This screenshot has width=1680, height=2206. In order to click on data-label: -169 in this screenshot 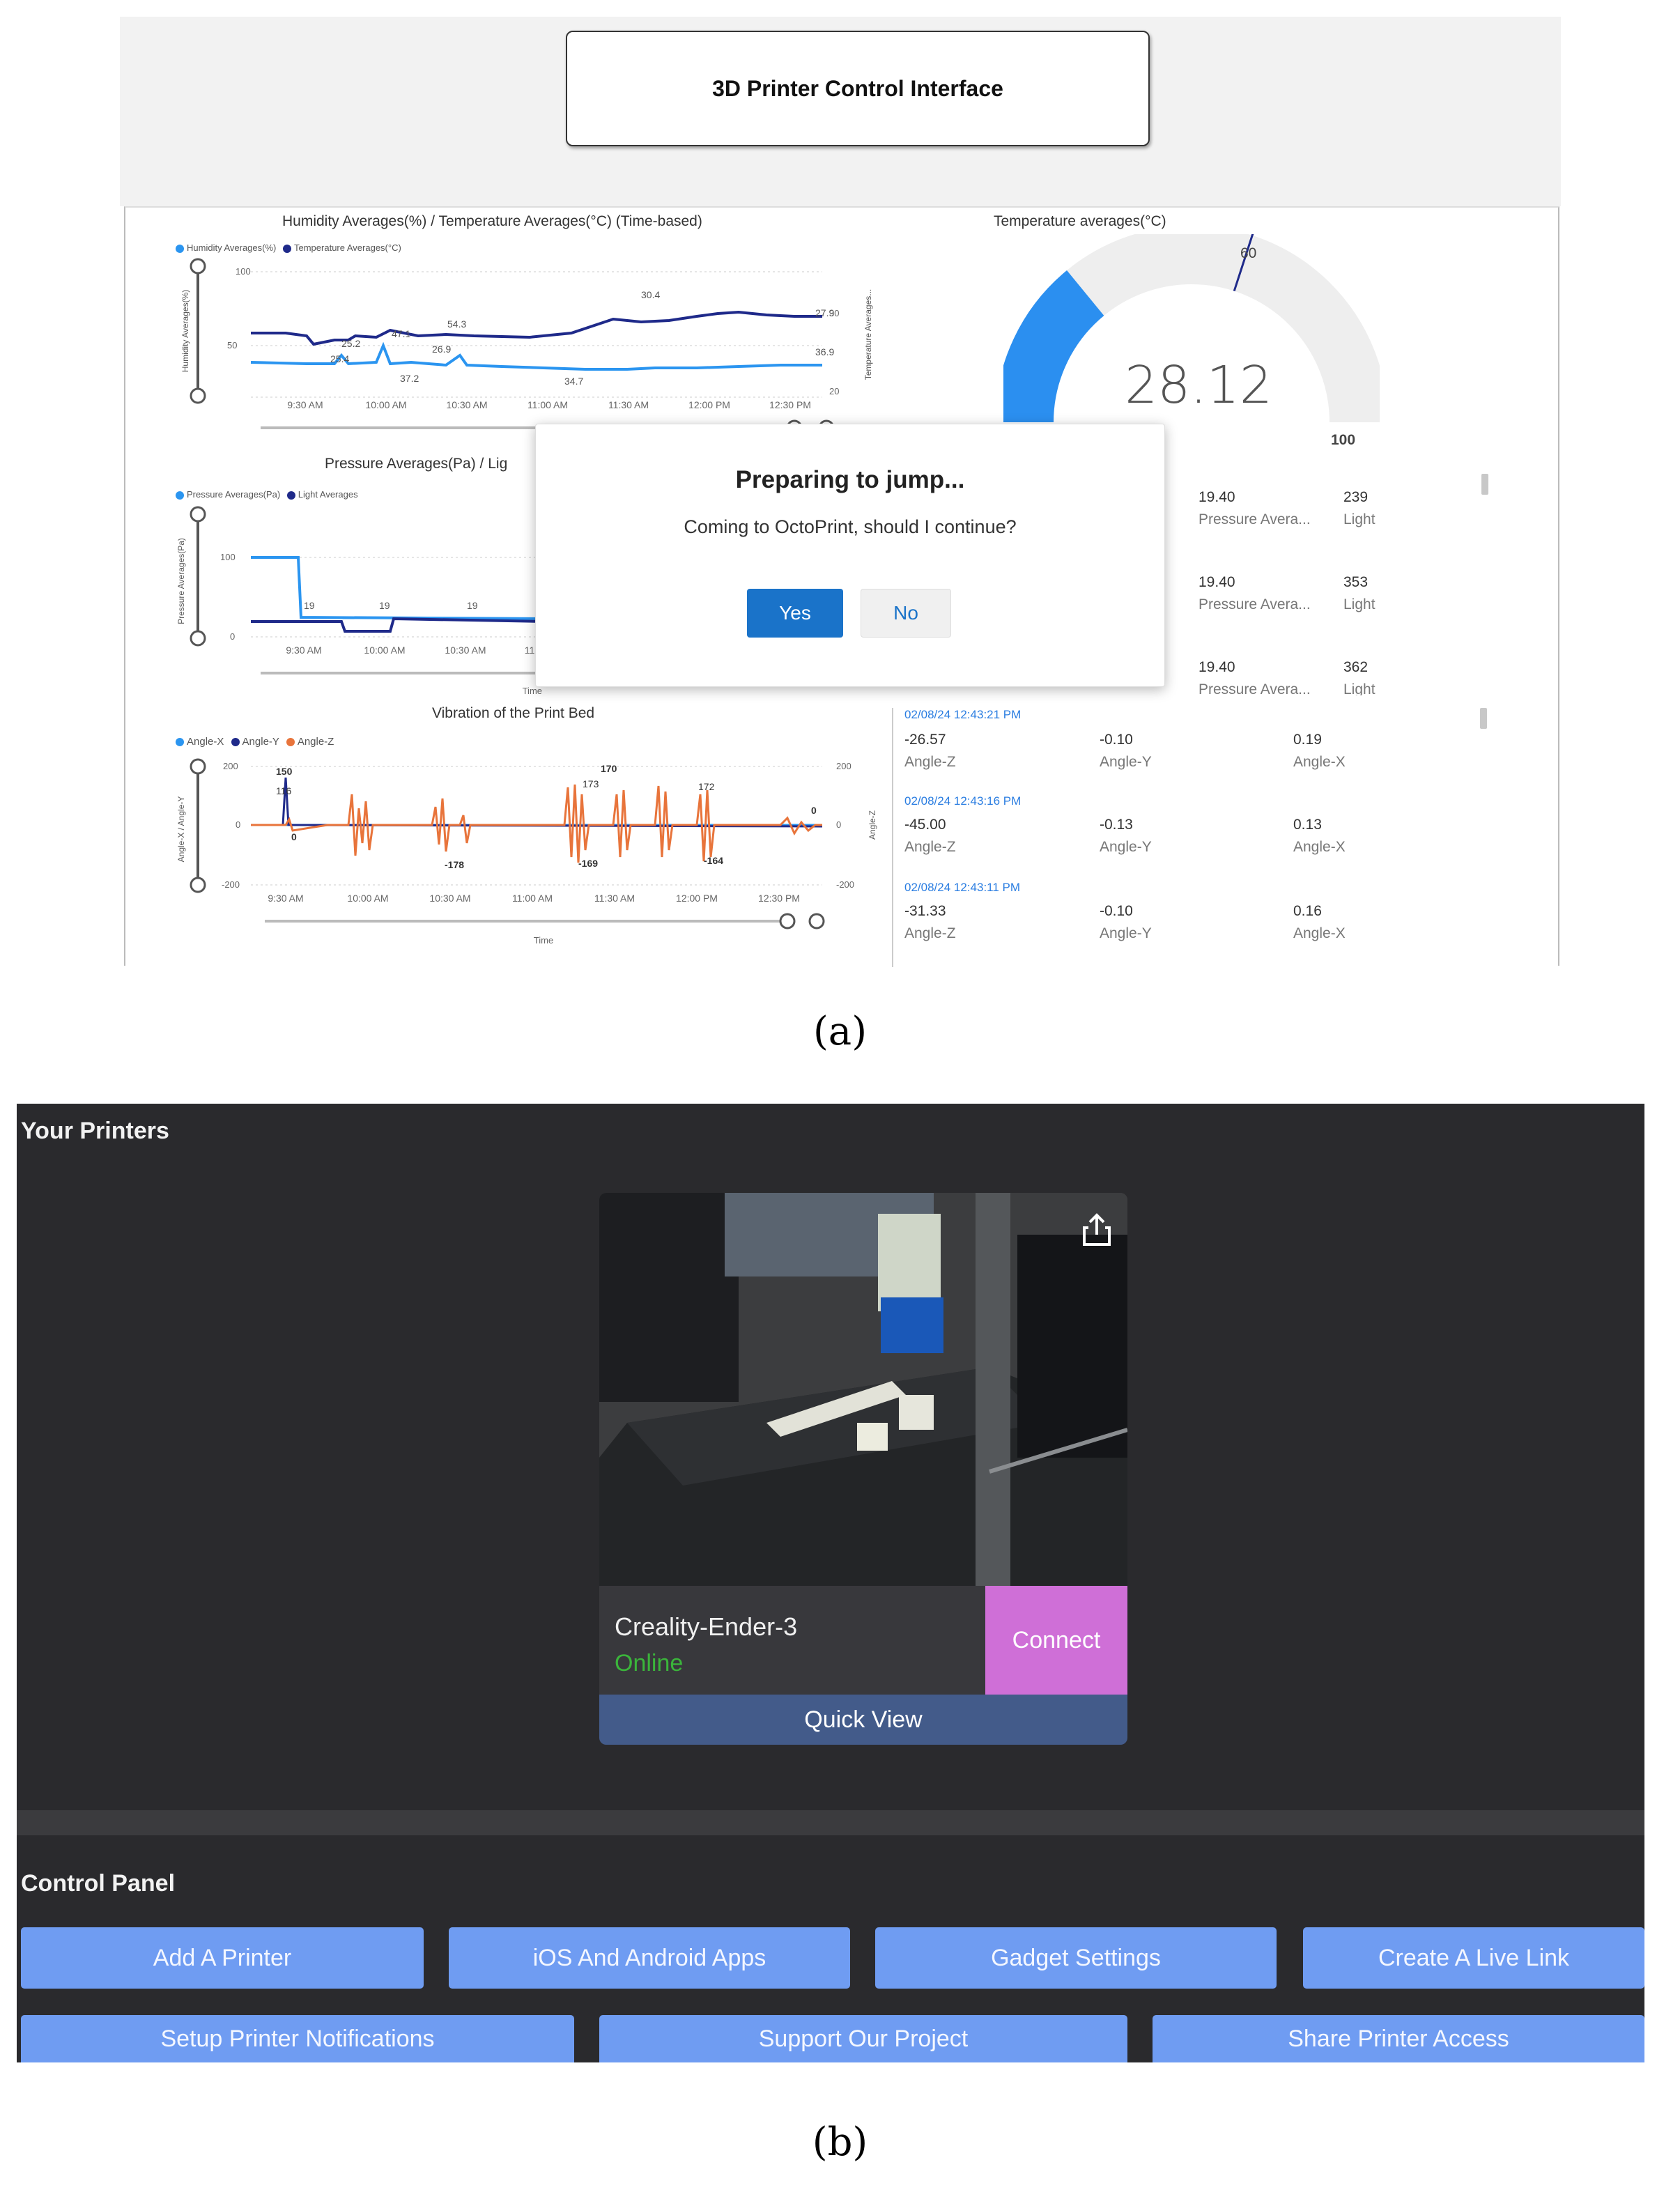, I will do `click(588, 864)`.